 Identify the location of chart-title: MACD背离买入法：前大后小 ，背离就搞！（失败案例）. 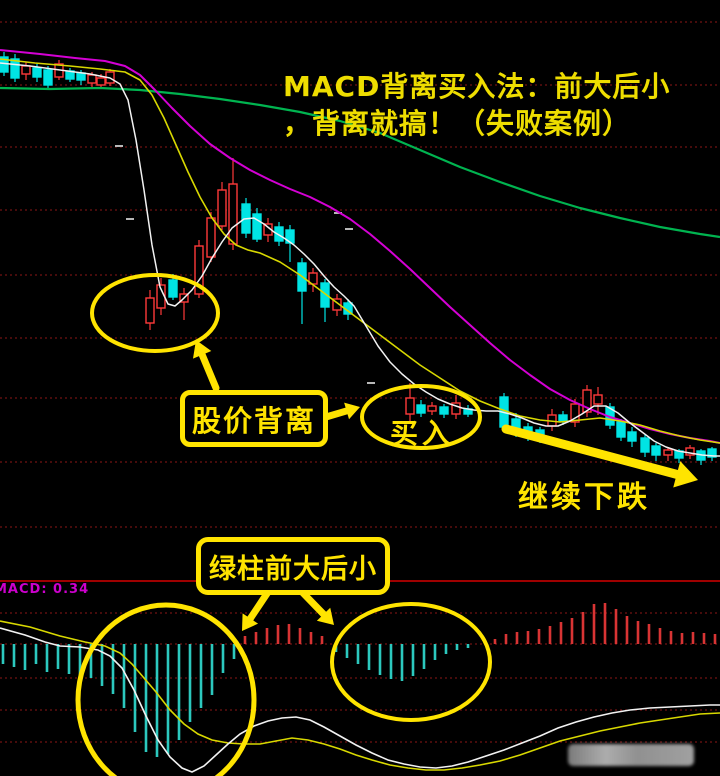
(476, 105).